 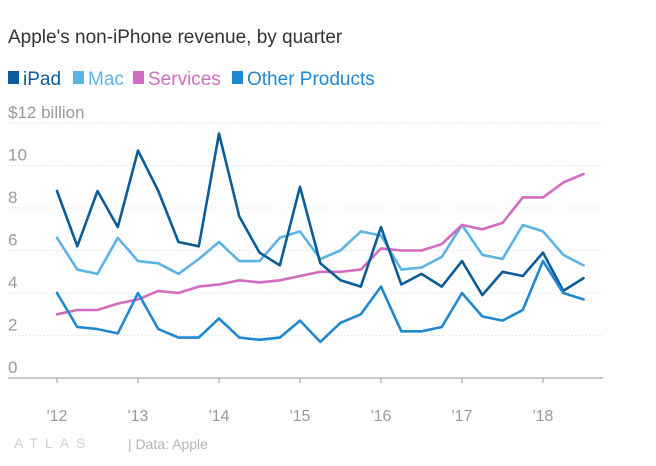 What do you see at coordinates (12, 282) in the screenshot?
I see `y-tick-label: 4` at bounding box center [12, 282].